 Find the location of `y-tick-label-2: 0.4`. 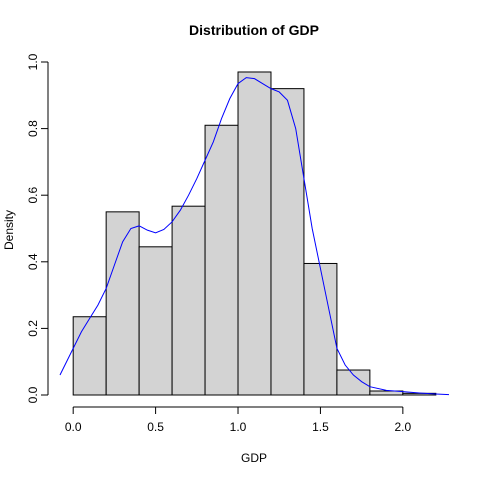

y-tick-label-2: 0.4 is located at coordinates (33, 261).